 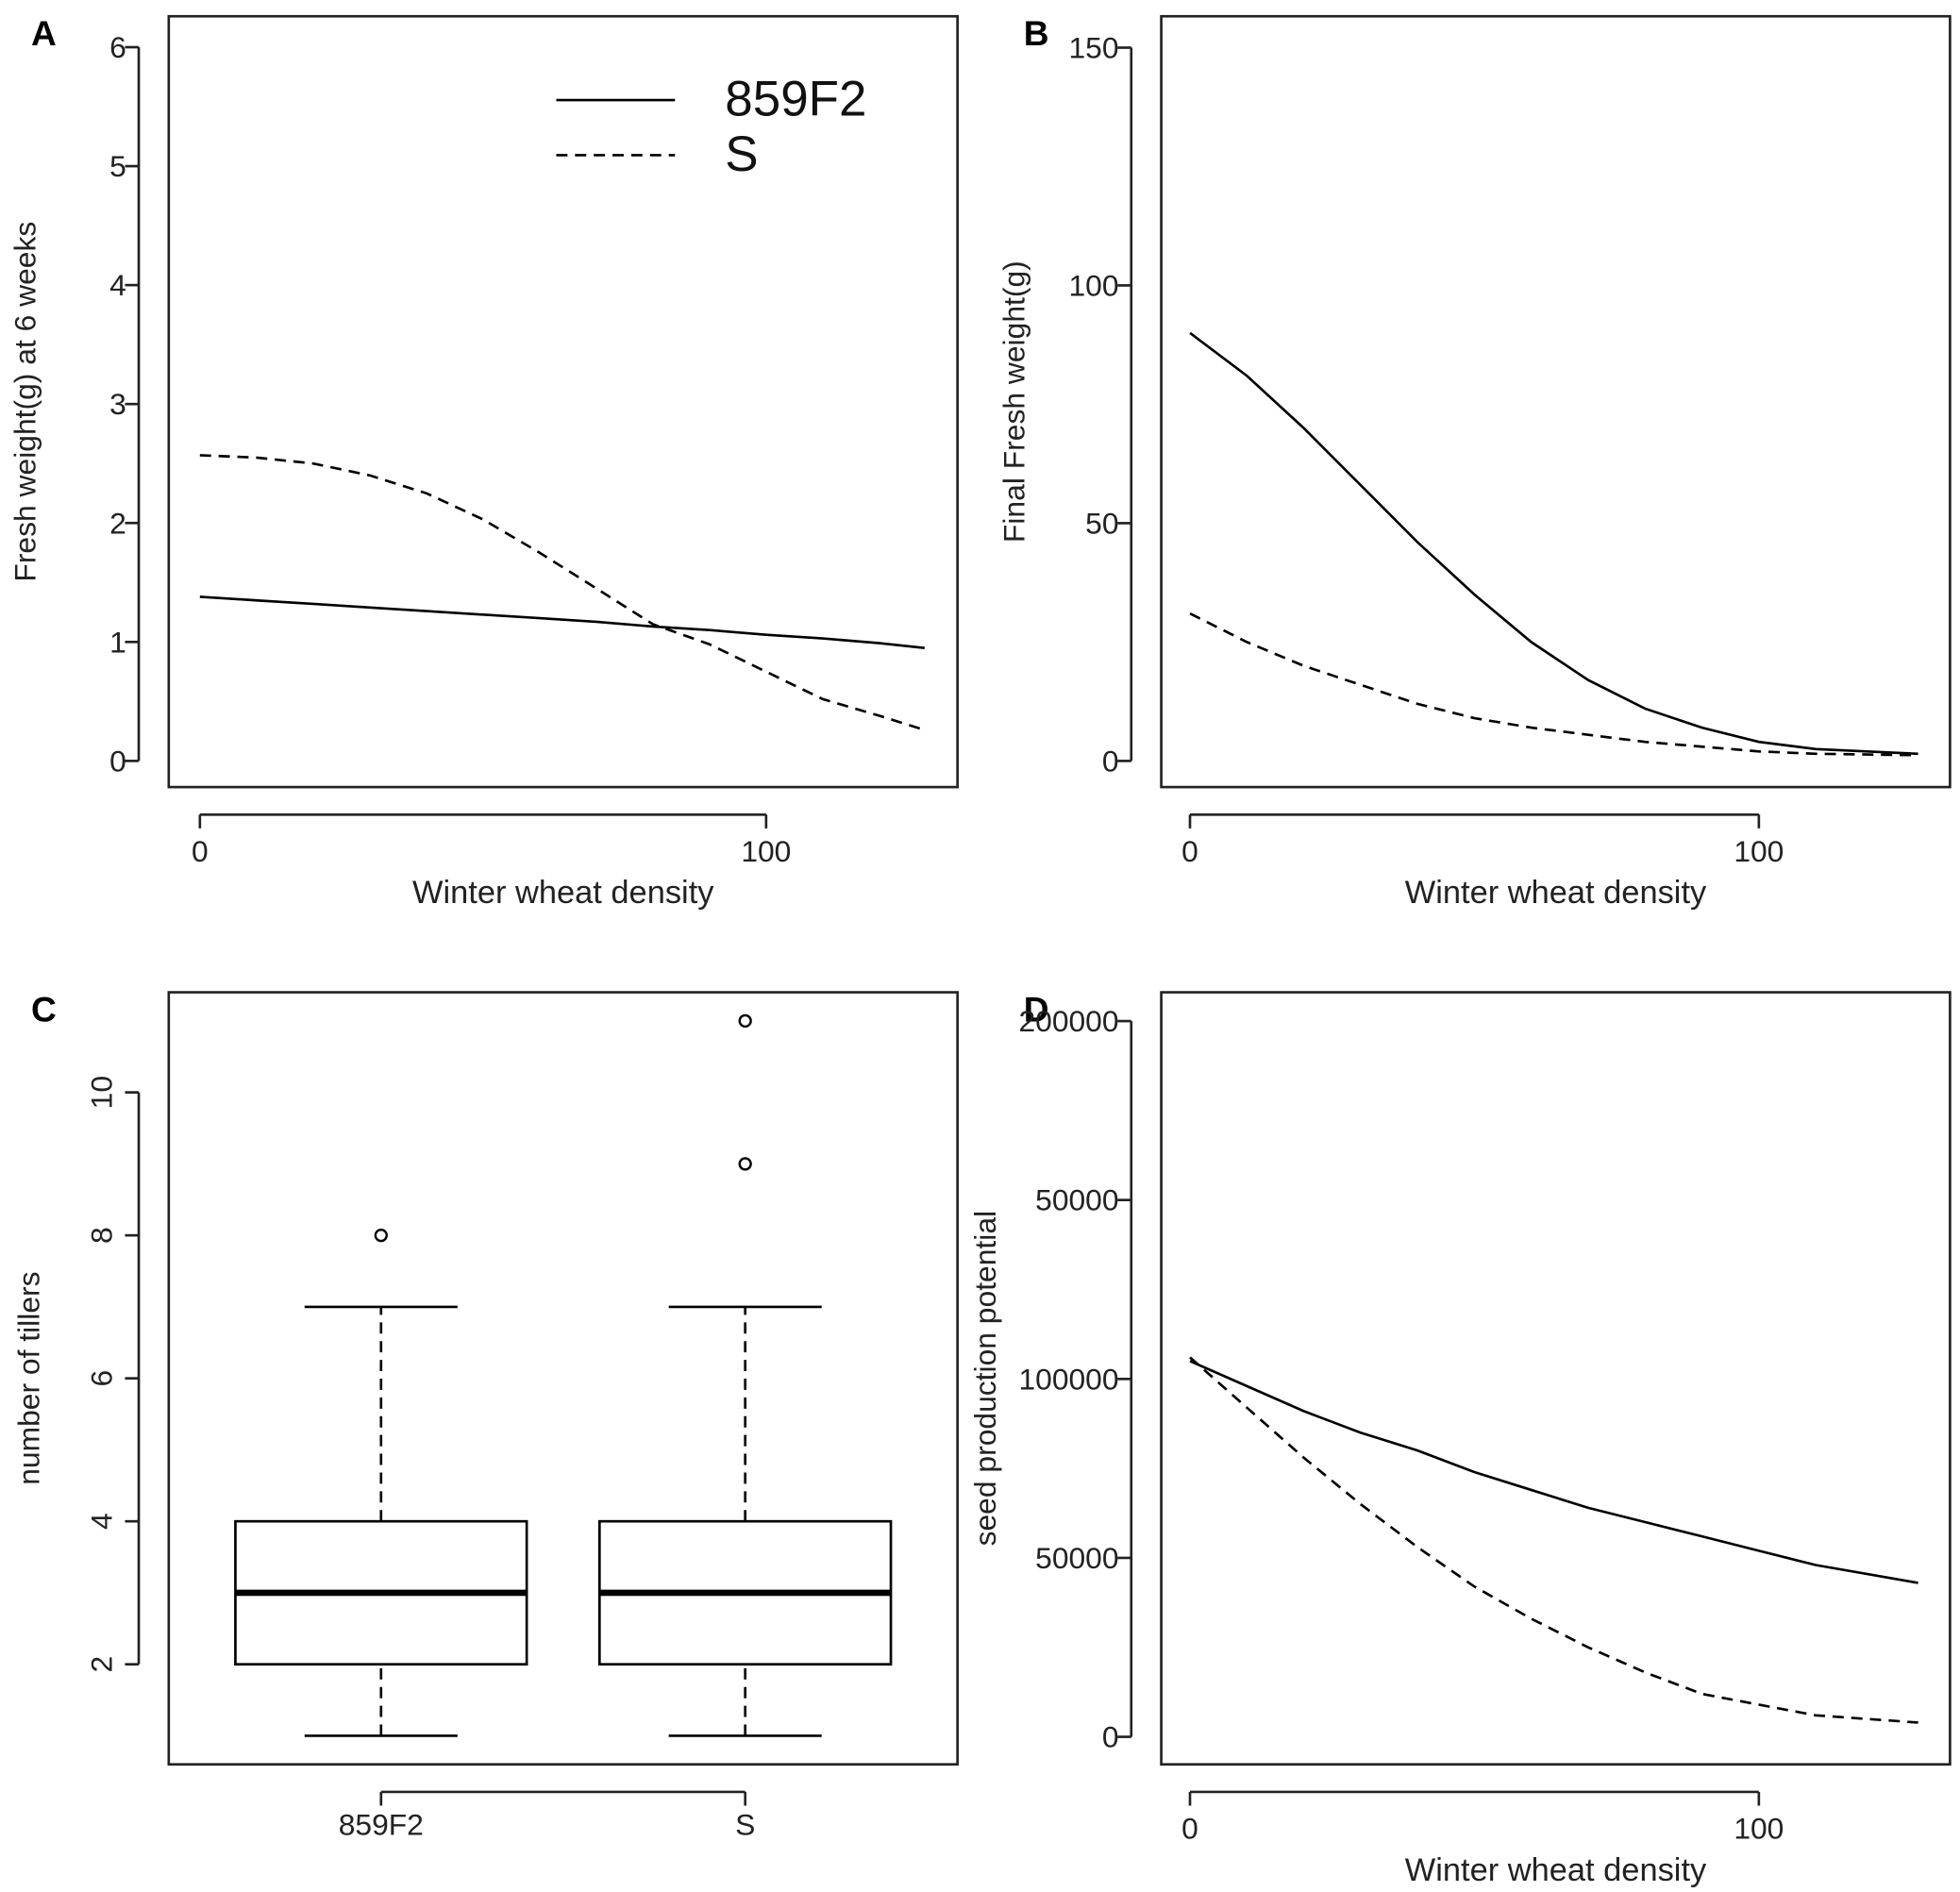 What do you see at coordinates (25, 402) in the screenshot?
I see `y-axis-label: Fresh weight(g) at 6 weeks` at bounding box center [25, 402].